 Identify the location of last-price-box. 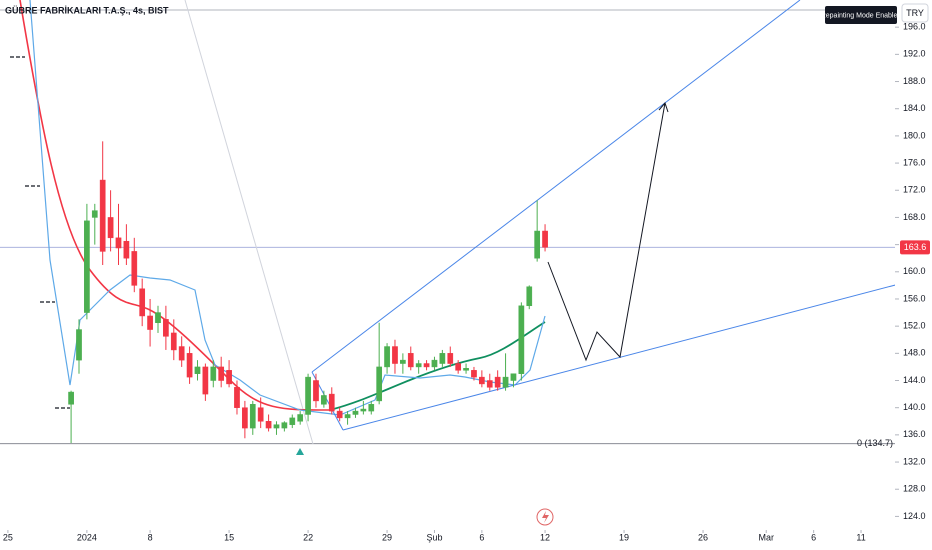
(915, 247).